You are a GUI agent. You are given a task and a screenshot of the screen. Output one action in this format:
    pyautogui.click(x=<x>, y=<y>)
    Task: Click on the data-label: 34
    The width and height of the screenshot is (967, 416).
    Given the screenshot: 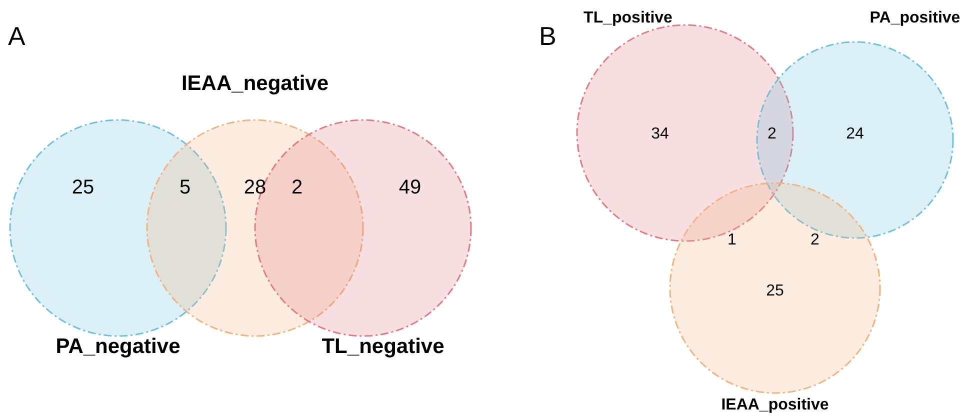 What is the action you would take?
    pyautogui.click(x=660, y=133)
    